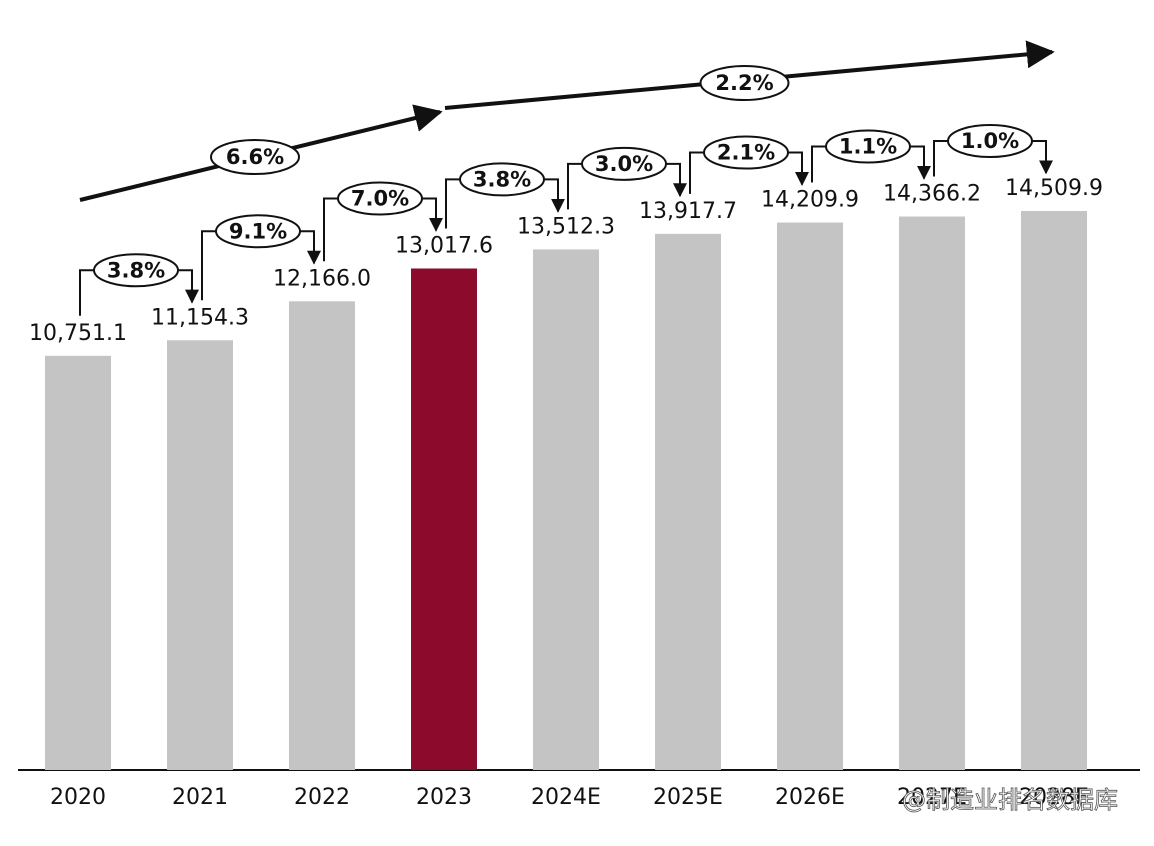 Image resolution: width=1154 pixels, height=846 pixels. What do you see at coordinates (932, 797) in the screenshot?
I see `x-tick-label: 2027E` at bounding box center [932, 797].